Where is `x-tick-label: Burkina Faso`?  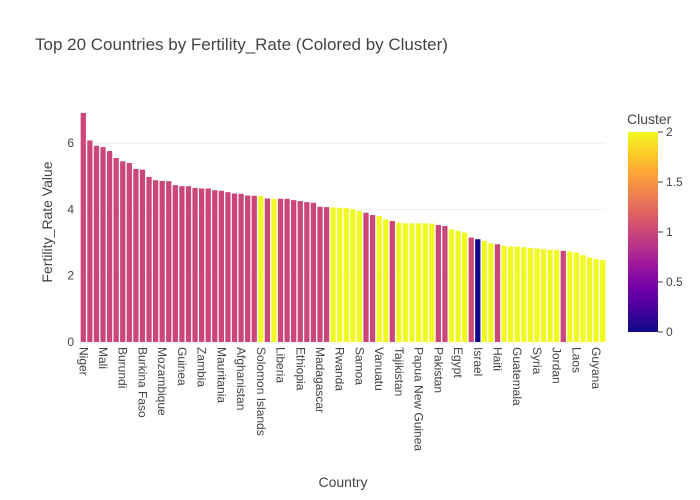
x-tick-label: Burkina Faso is located at coordinates (142, 382).